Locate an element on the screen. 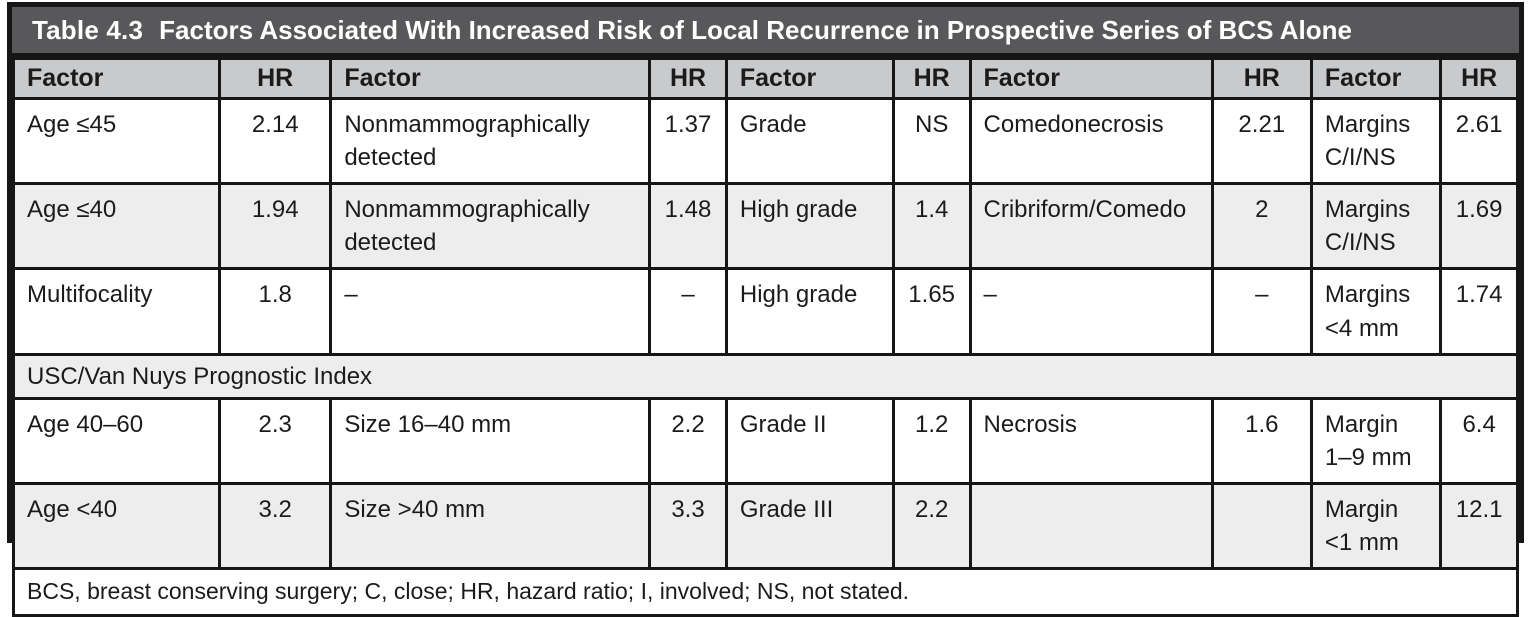 The image size is (1531, 617). hr-cell: 1.74 is located at coordinates (1479, 311).